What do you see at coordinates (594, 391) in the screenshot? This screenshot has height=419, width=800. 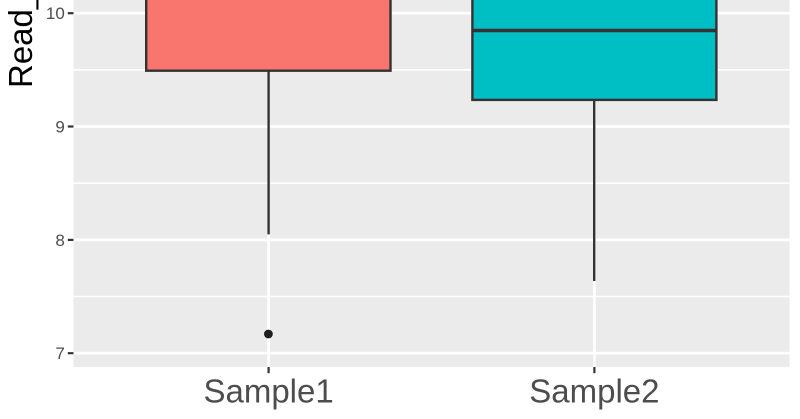 I see `svg-text: Sample2` at bounding box center [594, 391].